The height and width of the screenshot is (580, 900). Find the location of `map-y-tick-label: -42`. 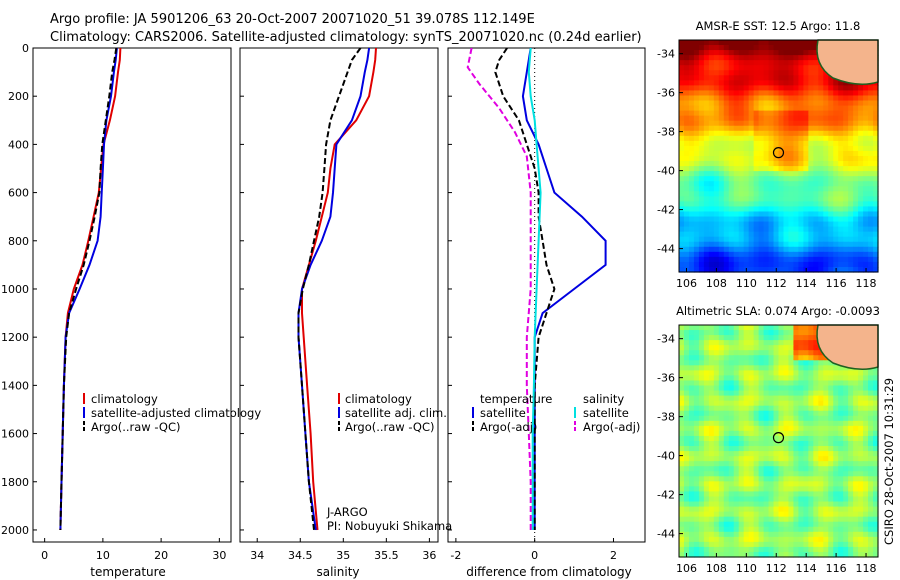

map-y-tick-label: -42 is located at coordinates (666, 210).